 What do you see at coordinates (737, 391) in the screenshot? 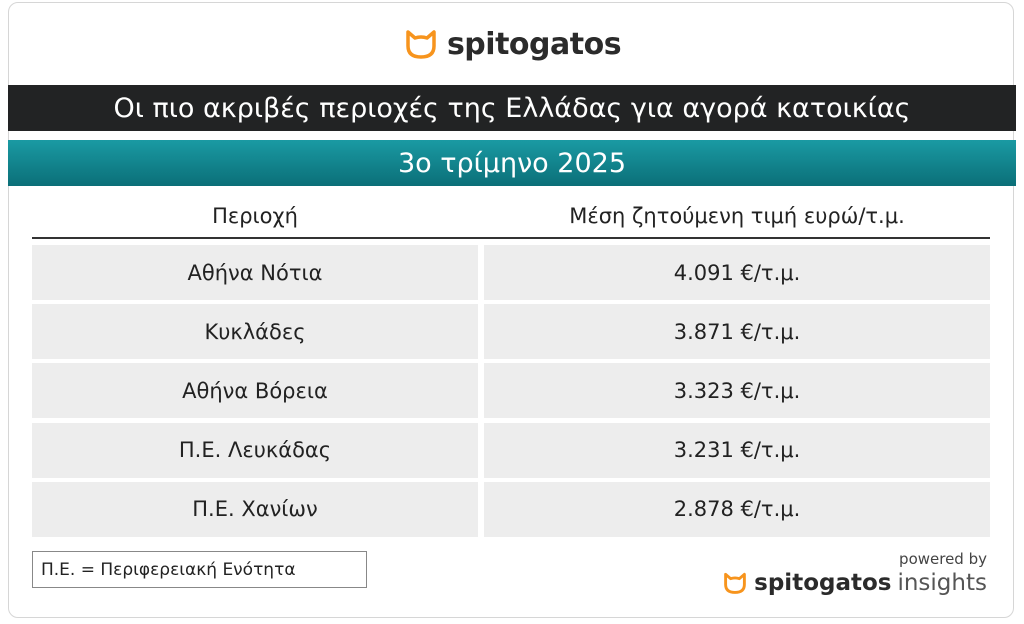
I see `price-cell: 3.323 €/τ.μ.` at bounding box center [737, 391].